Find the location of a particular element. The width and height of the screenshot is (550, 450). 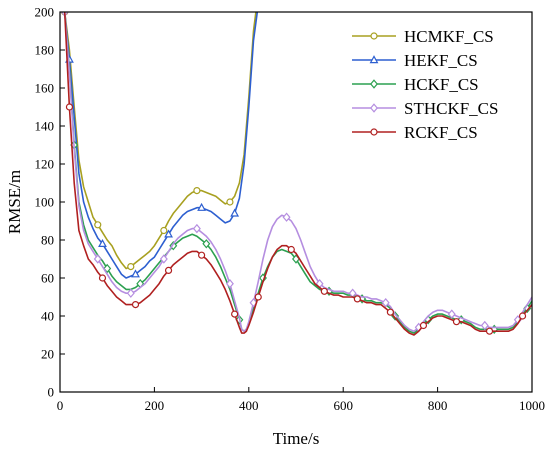

y-tick-label: 120 is located at coordinates (45, 164).